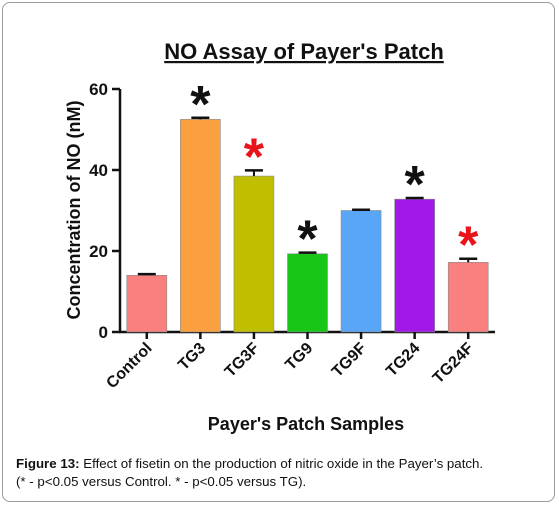 This screenshot has width=559, height=506. What do you see at coordinates (74, 210) in the screenshot?
I see `y-axis-label: Concentration of NO (nM)` at bounding box center [74, 210].